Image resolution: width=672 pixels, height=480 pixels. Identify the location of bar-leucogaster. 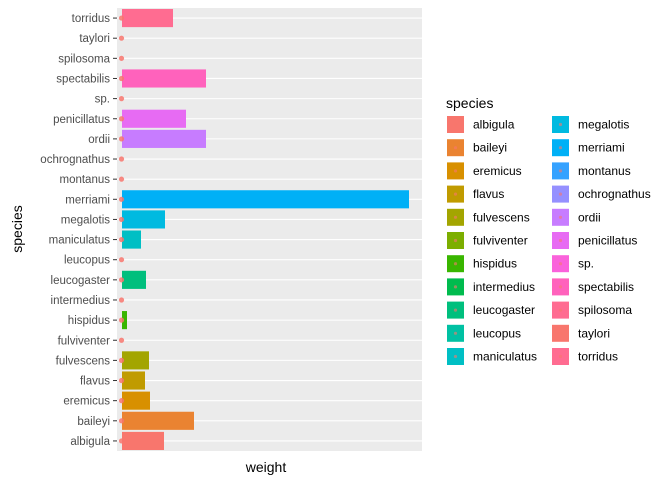
(134, 279).